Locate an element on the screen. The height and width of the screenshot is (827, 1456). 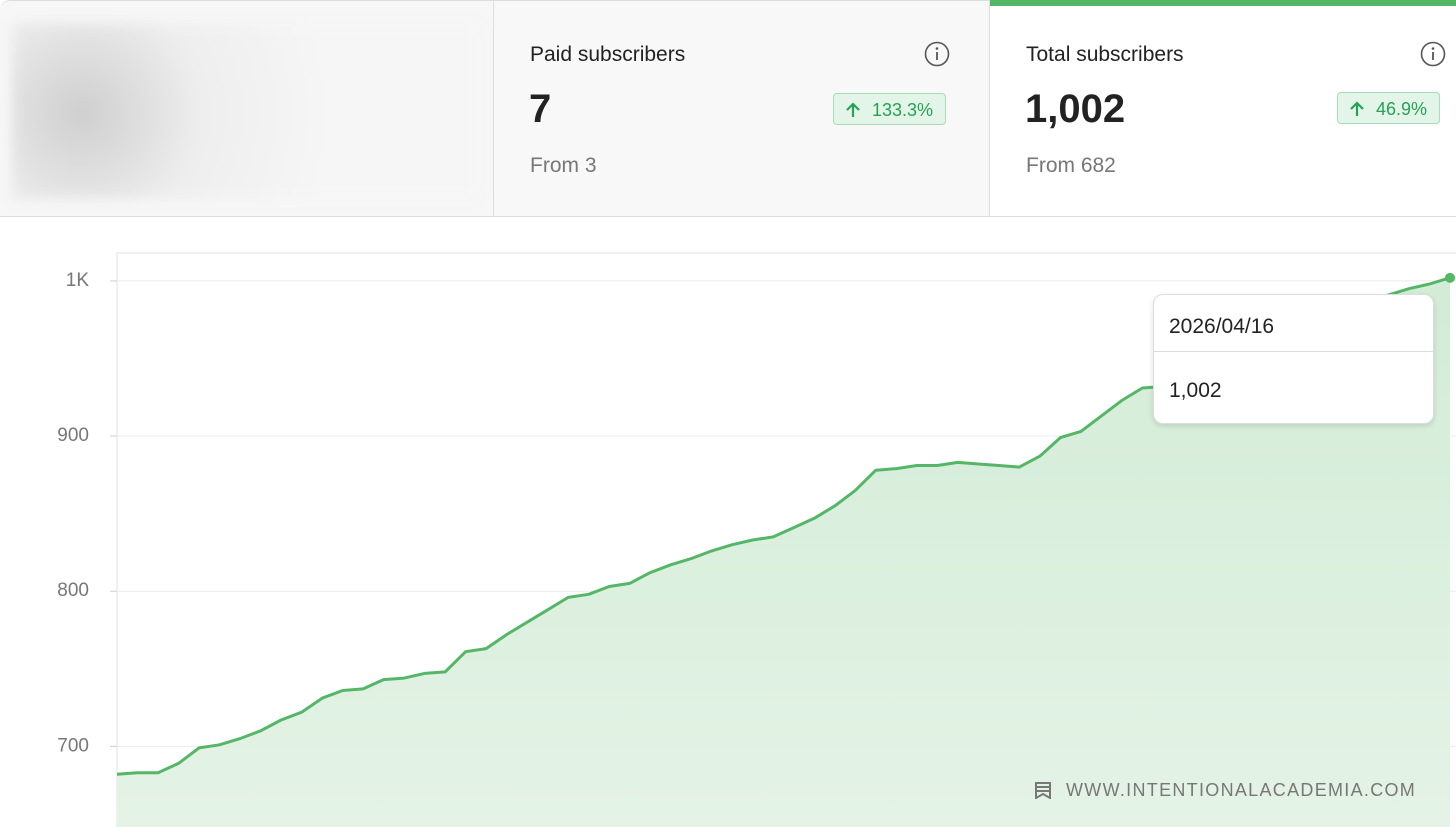
y-tick-label: 800 is located at coordinates (73, 590).